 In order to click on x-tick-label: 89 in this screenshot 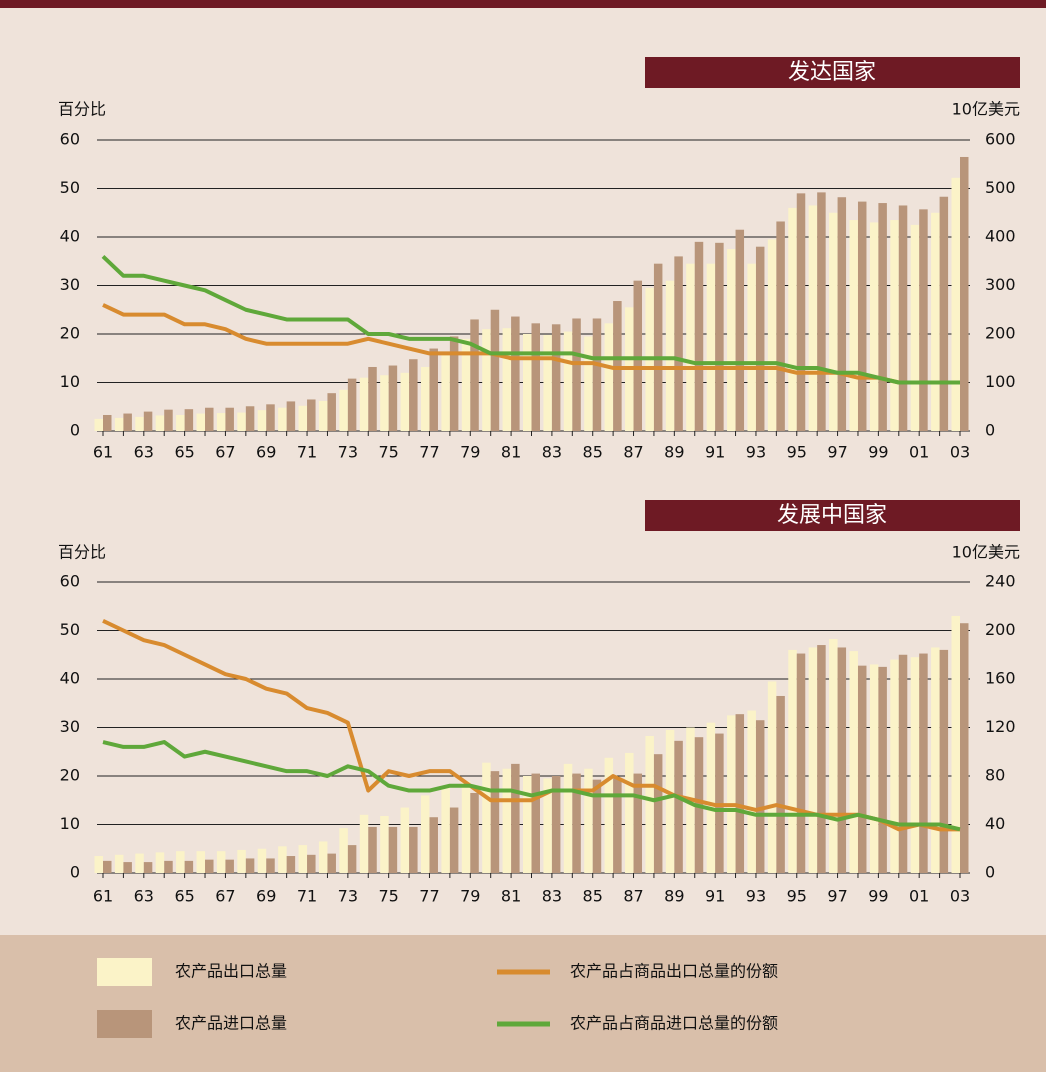, I will do `click(674, 452)`.